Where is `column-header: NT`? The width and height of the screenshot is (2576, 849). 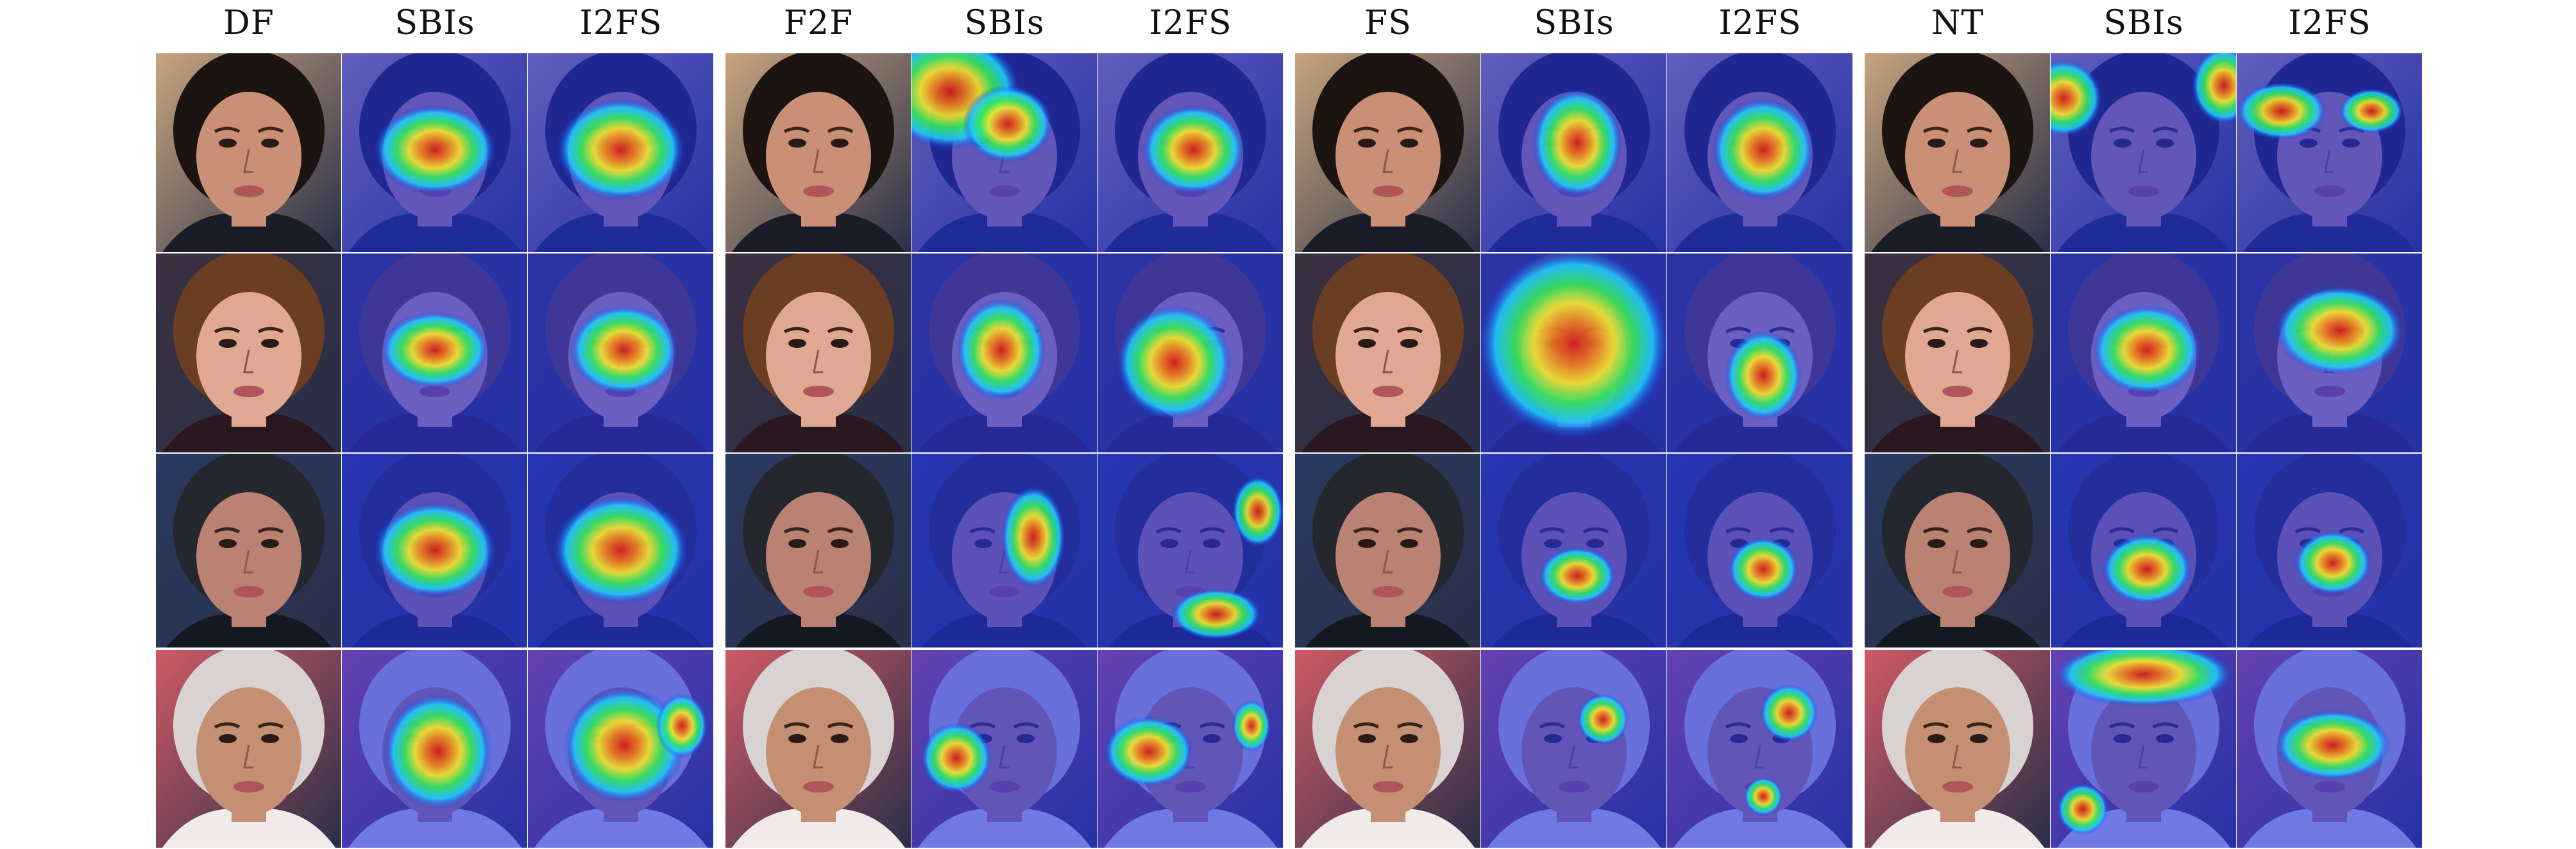 column-header: NT is located at coordinates (1958, 23).